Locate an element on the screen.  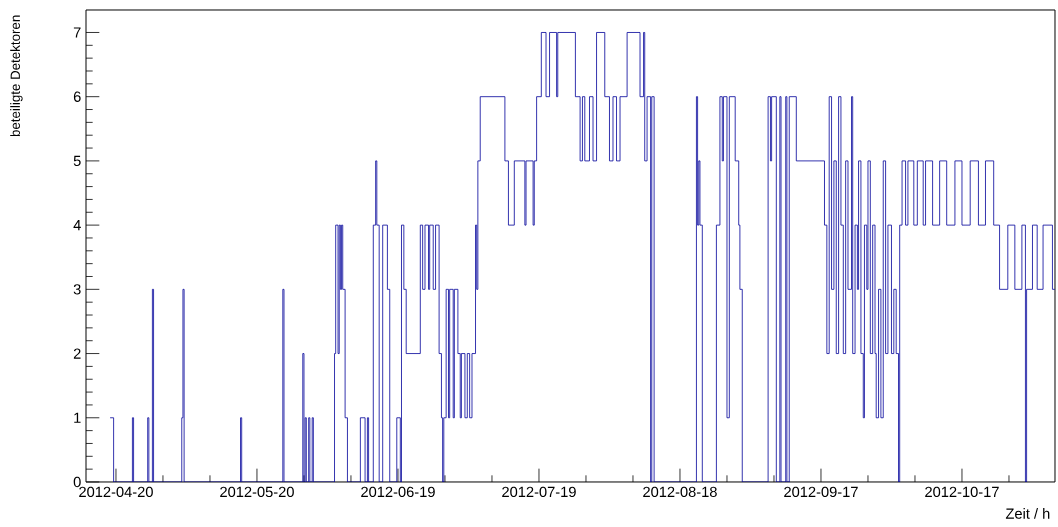
y-tick-label: 6 is located at coordinates (77, 96).